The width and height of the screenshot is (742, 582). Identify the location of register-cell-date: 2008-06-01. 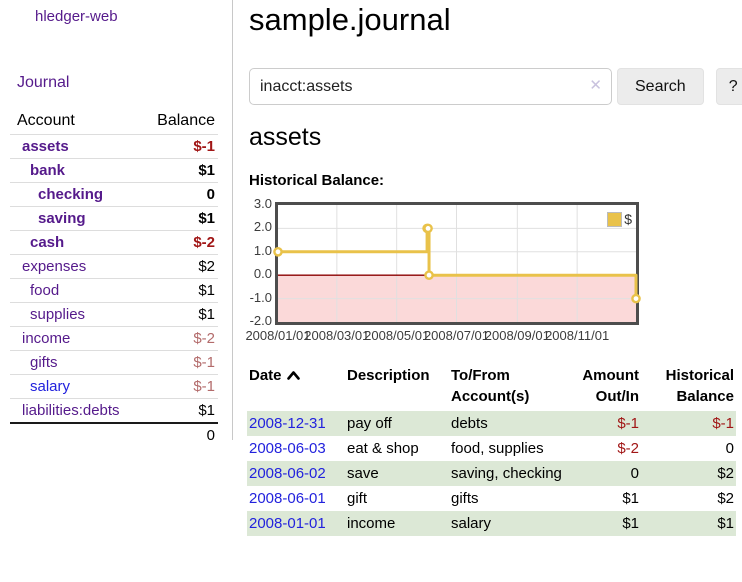
(296, 498).